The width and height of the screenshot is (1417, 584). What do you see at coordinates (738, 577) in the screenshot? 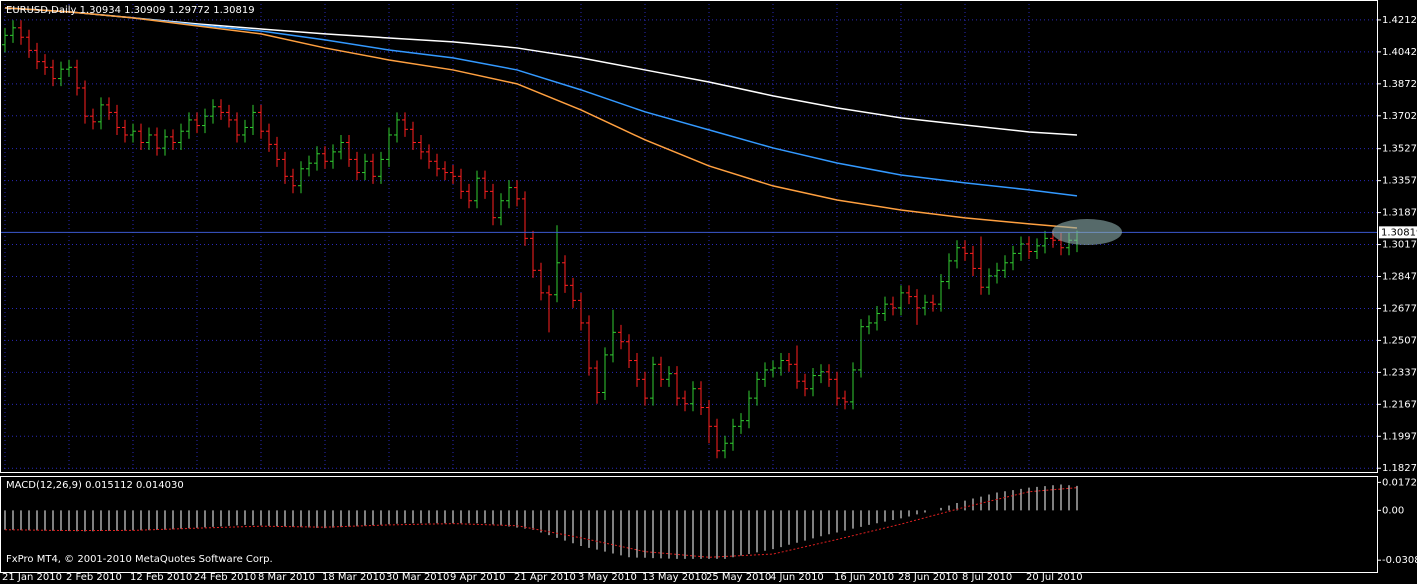
I see `x-tick-label: 25 May 2010` at bounding box center [738, 577].